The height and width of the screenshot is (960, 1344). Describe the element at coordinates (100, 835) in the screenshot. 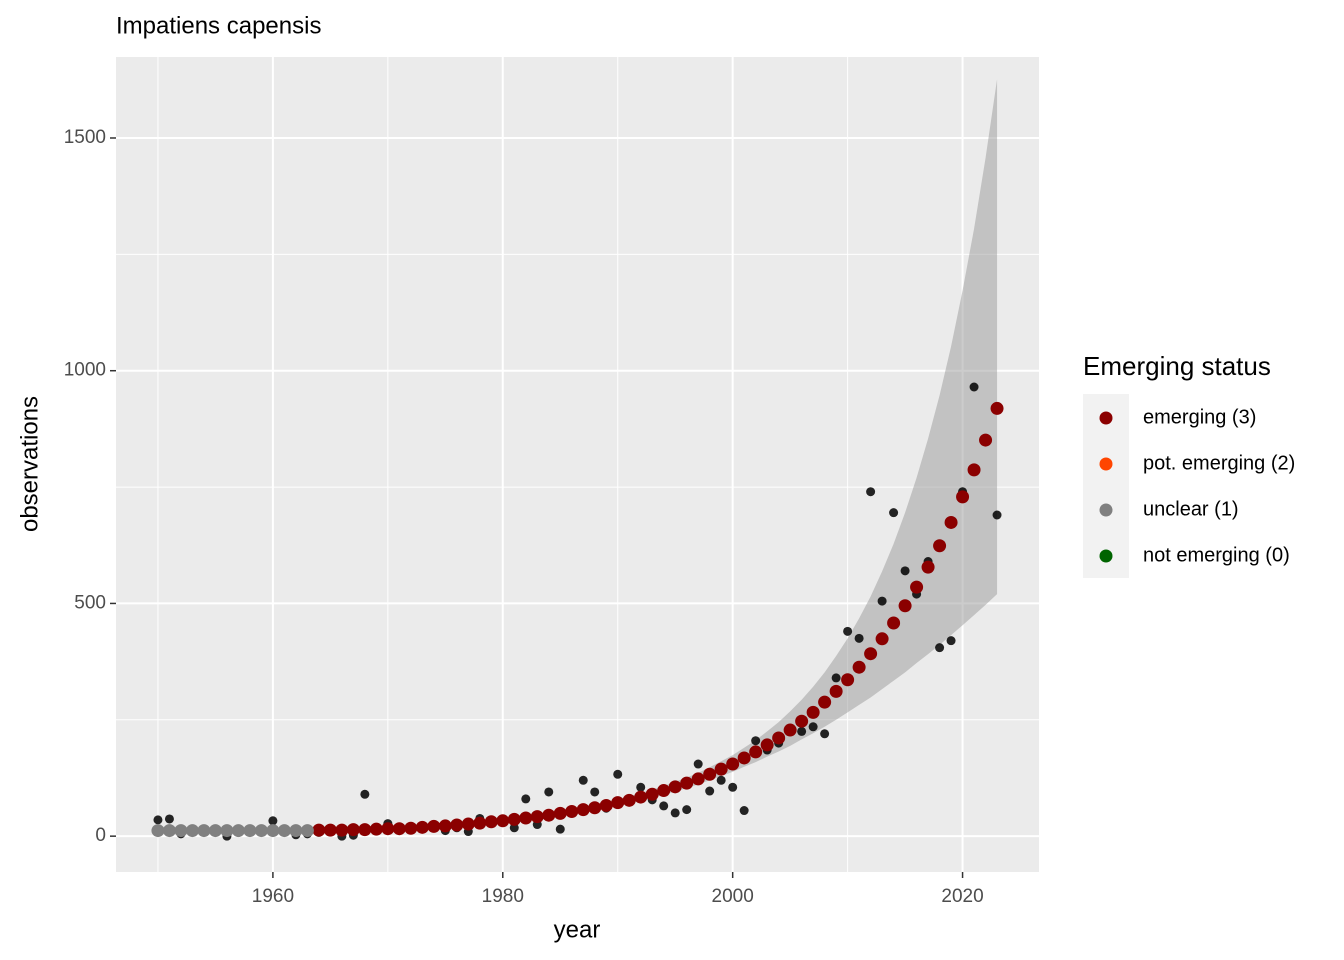

I see `y-tick-label: 0` at that location.